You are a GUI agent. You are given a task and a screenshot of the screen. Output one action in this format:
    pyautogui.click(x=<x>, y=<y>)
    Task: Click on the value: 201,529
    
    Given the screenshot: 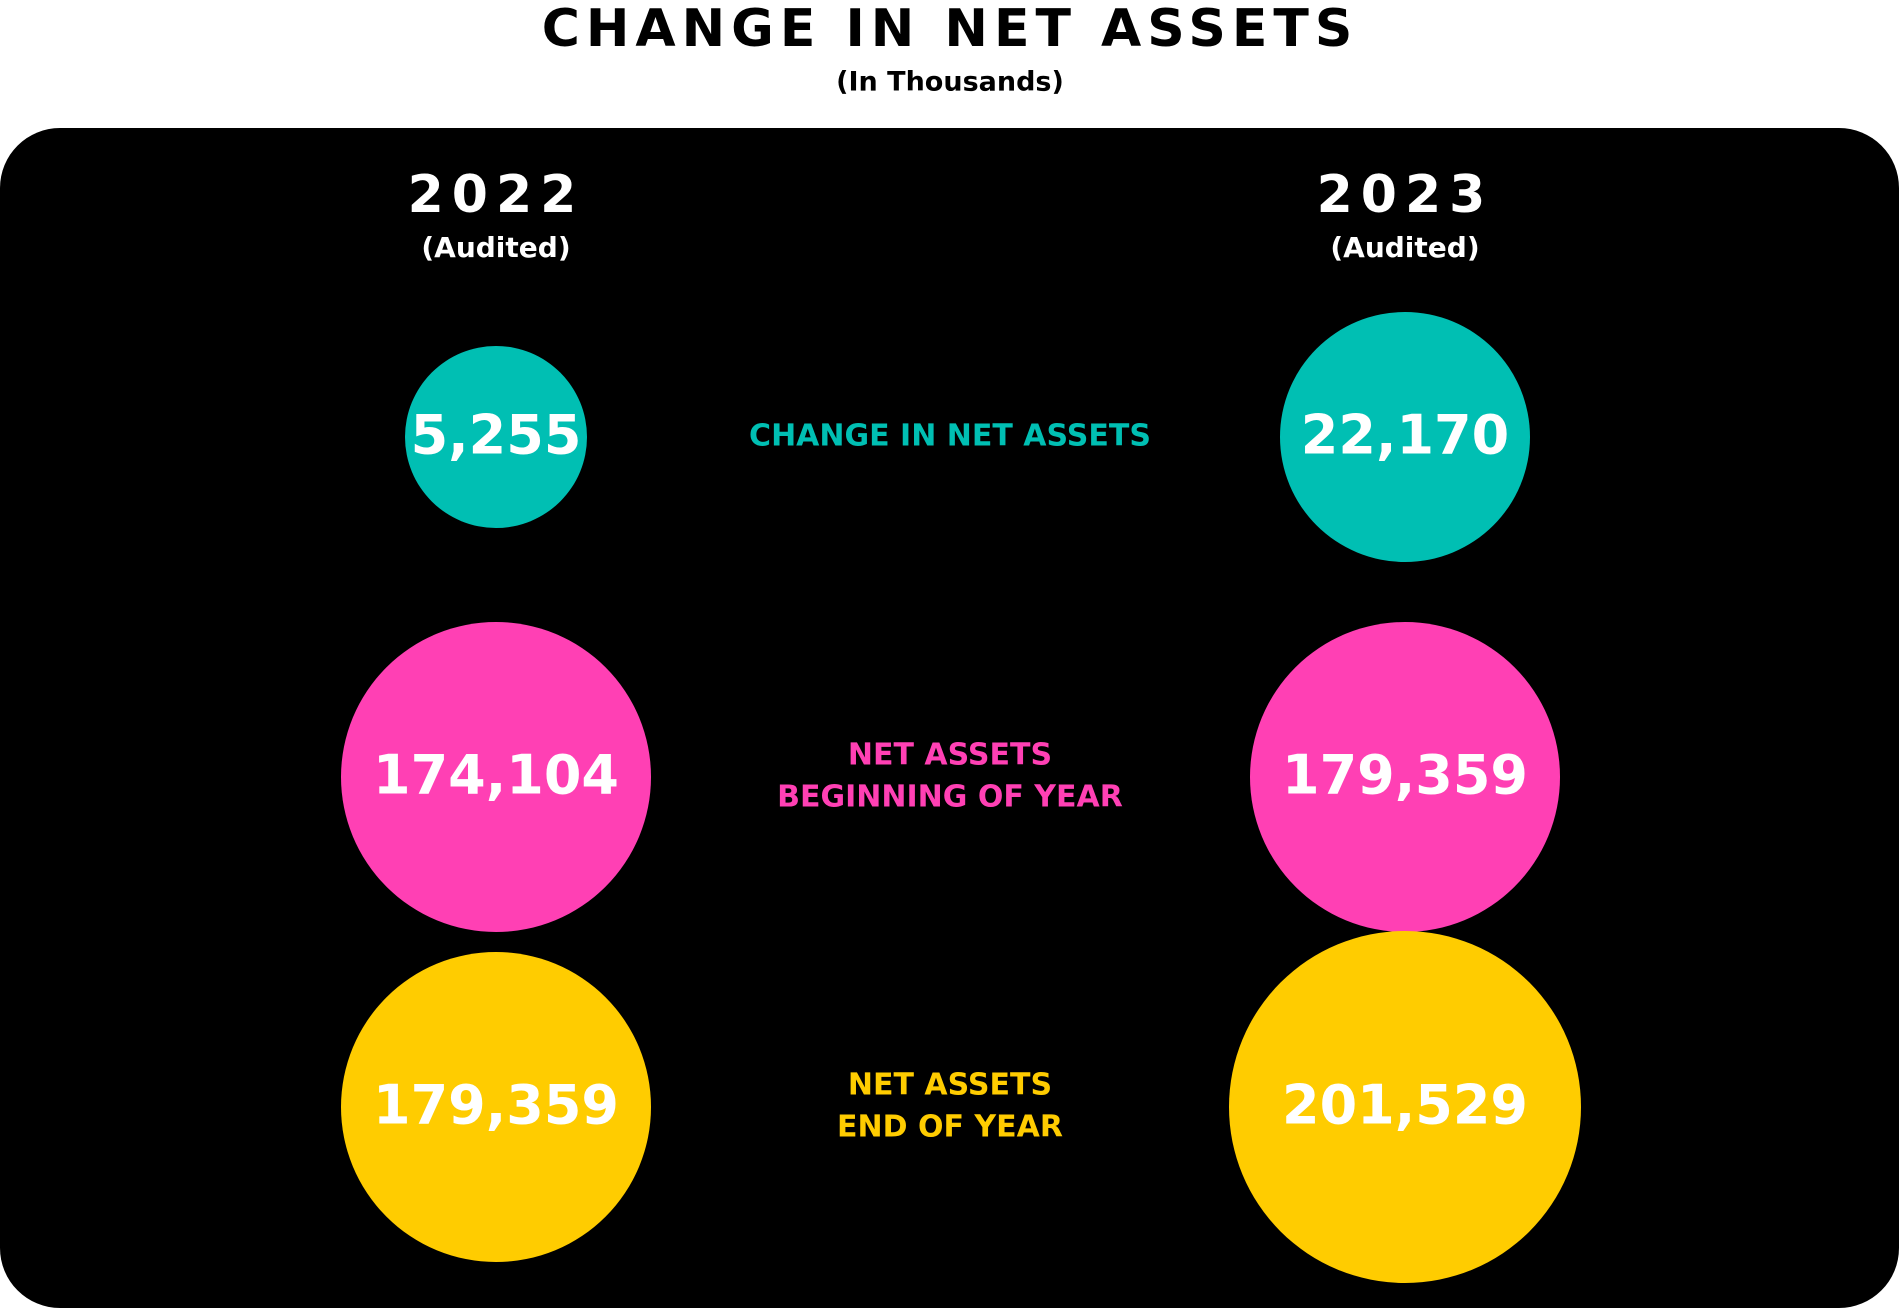 What is the action you would take?
    pyautogui.click(x=1405, y=1105)
    